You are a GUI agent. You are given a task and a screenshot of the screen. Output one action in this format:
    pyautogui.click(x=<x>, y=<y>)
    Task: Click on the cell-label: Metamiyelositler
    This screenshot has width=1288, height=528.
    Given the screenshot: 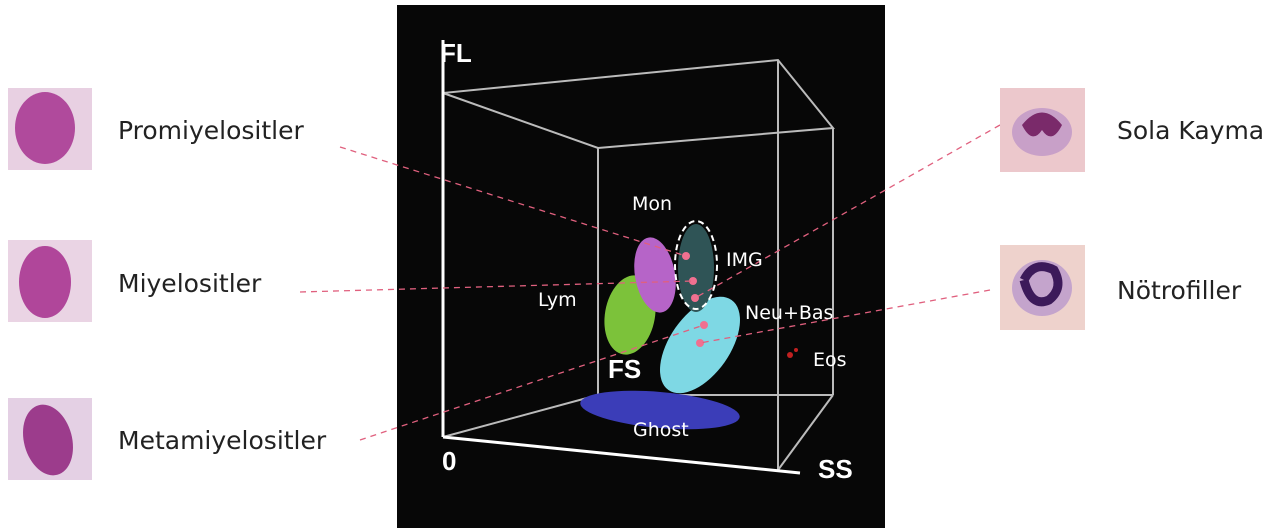 What is the action you would take?
    pyautogui.click(x=222, y=440)
    